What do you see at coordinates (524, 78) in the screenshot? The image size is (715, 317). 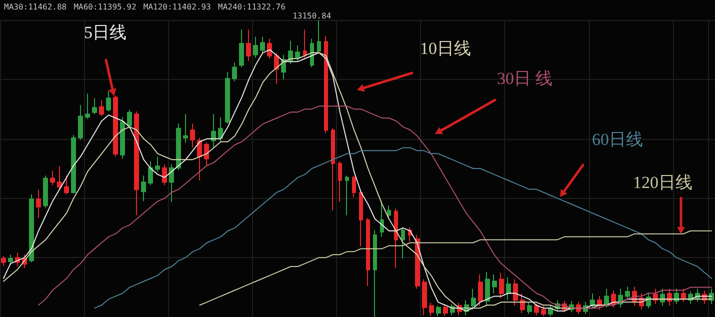 I see `text: 30日 线` at bounding box center [524, 78].